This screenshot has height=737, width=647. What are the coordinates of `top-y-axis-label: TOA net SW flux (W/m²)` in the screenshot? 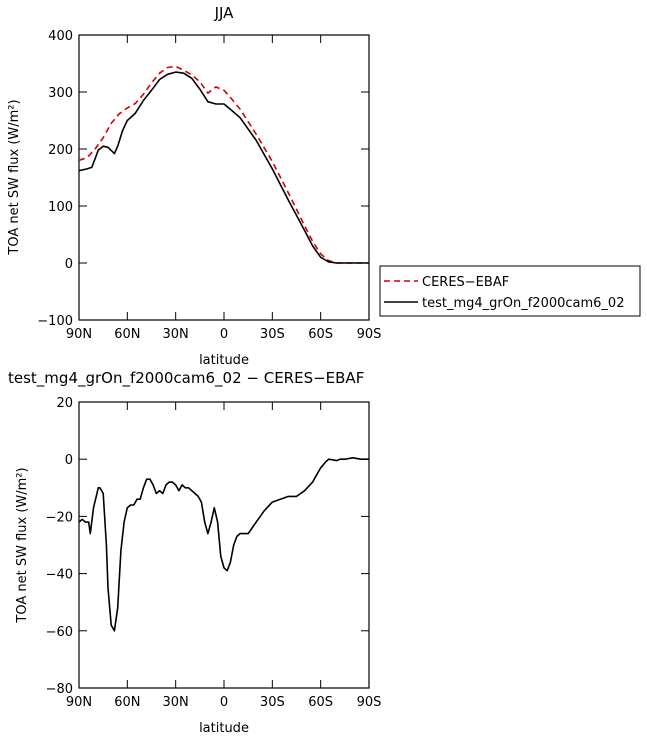 It's located at (14, 177).